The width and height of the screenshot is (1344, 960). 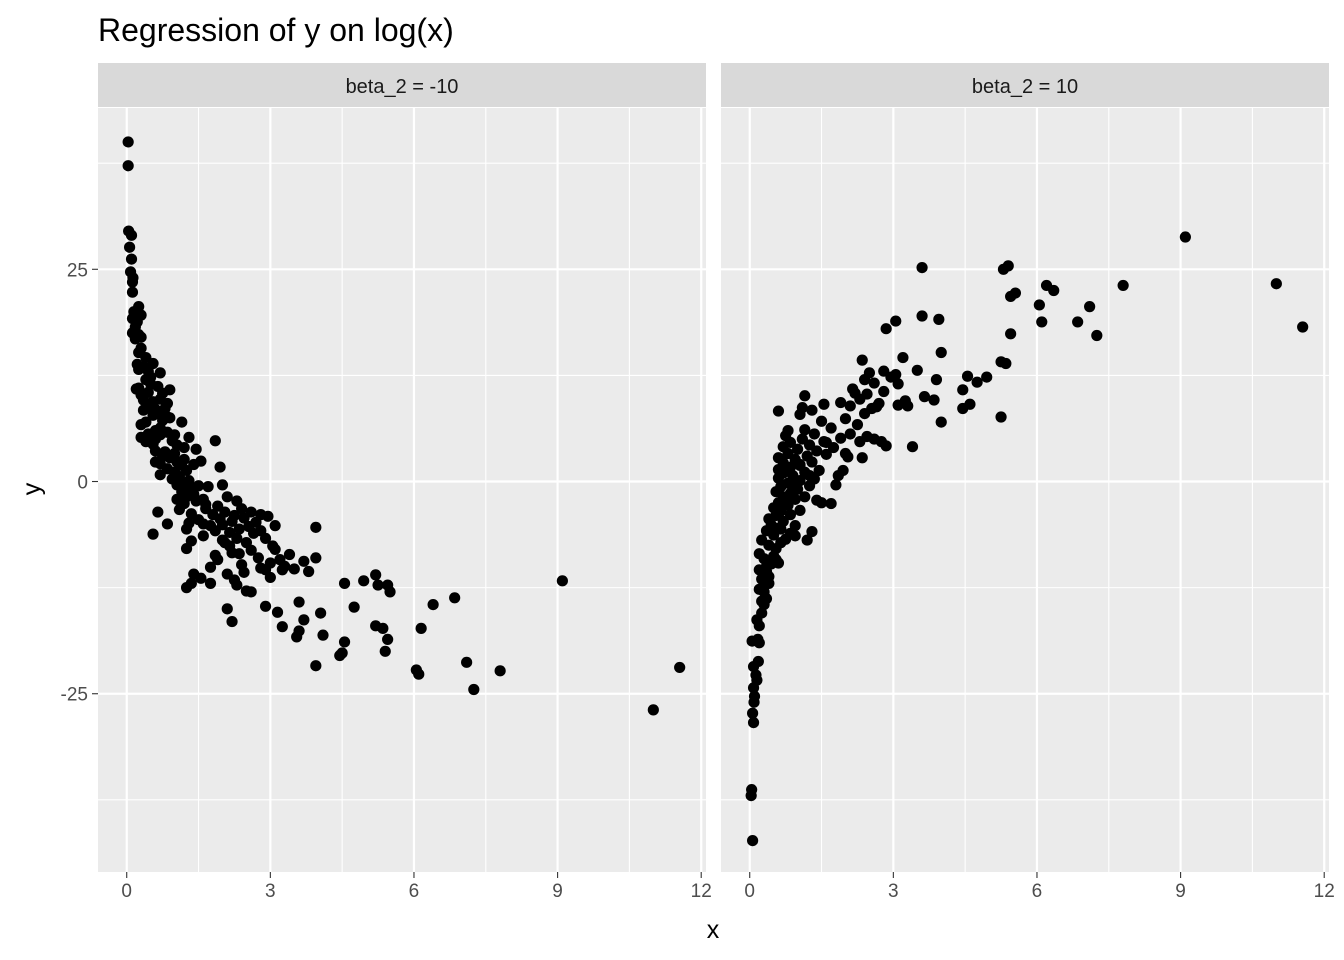 I want to click on facet-strip-label: beta_2 = -10, so click(x=402, y=87).